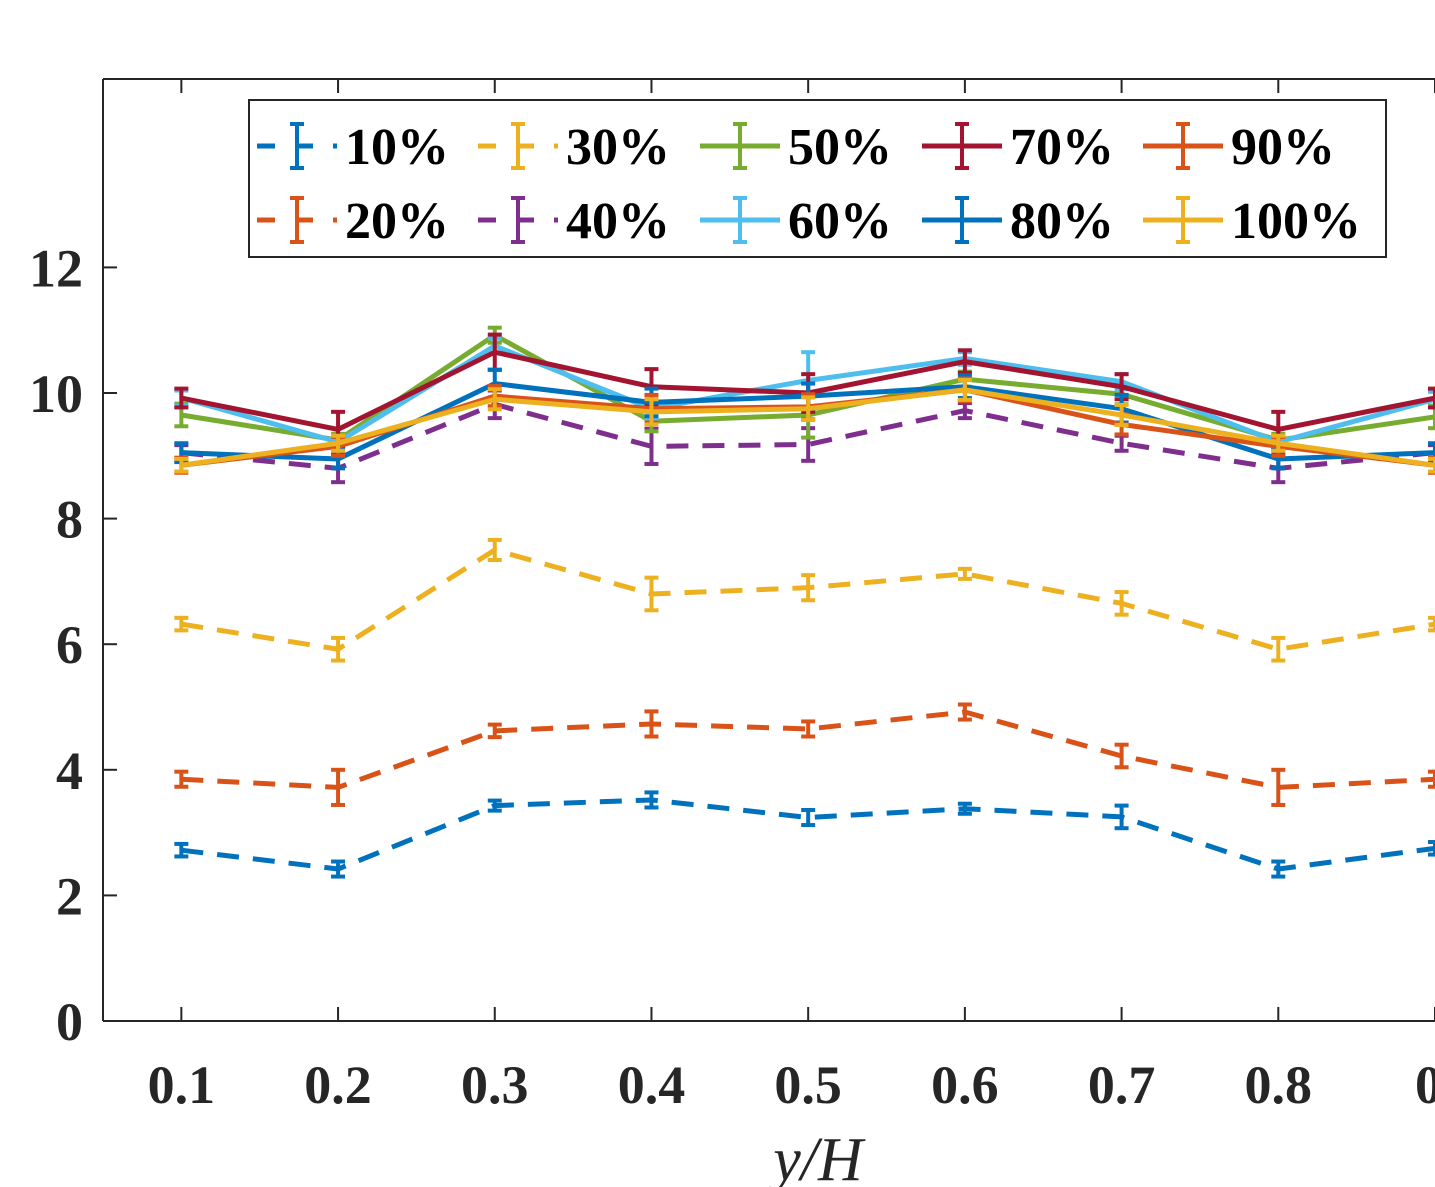  I want to click on y-tick-label: 8, so click(69, 520).